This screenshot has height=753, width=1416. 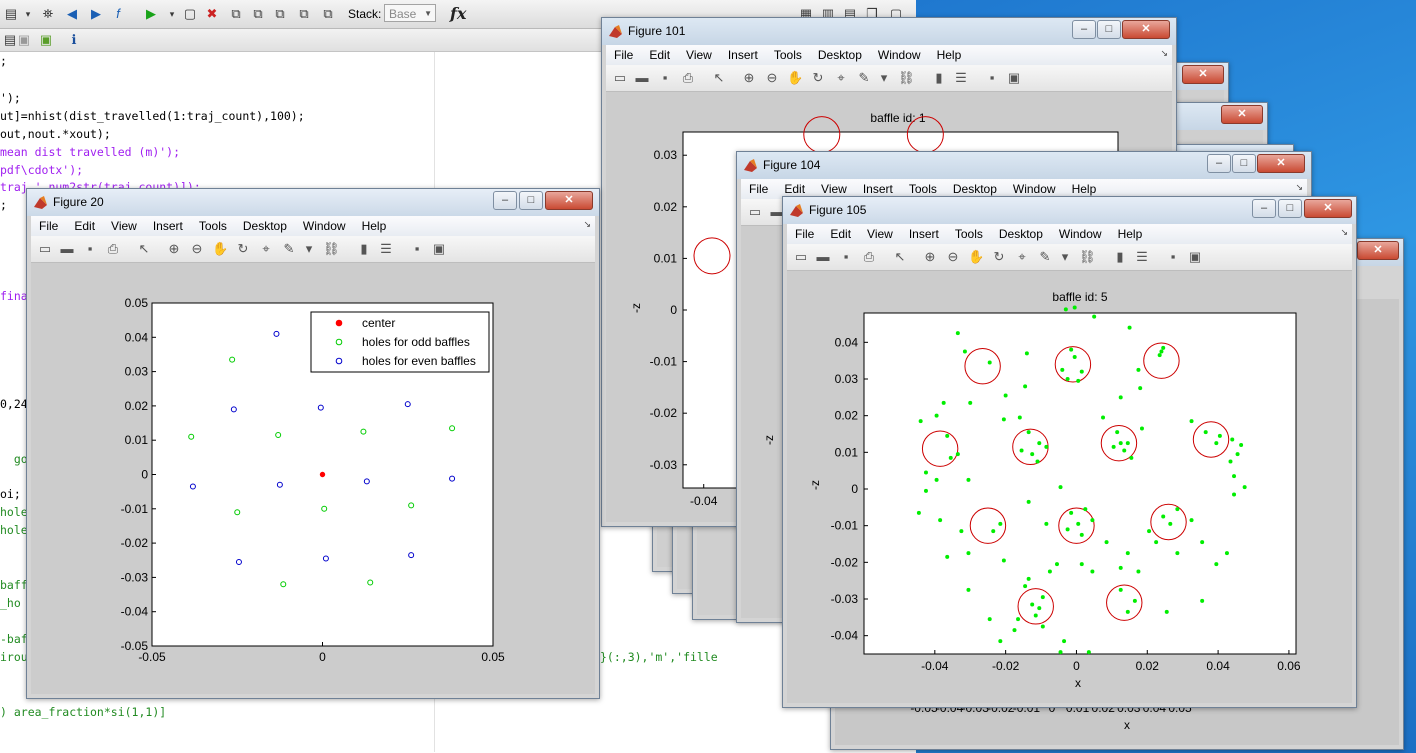 What do you see at coordinates (324, 226) in the screenshot?
I see `menu-window: Window` at bounding box center [324, 226].